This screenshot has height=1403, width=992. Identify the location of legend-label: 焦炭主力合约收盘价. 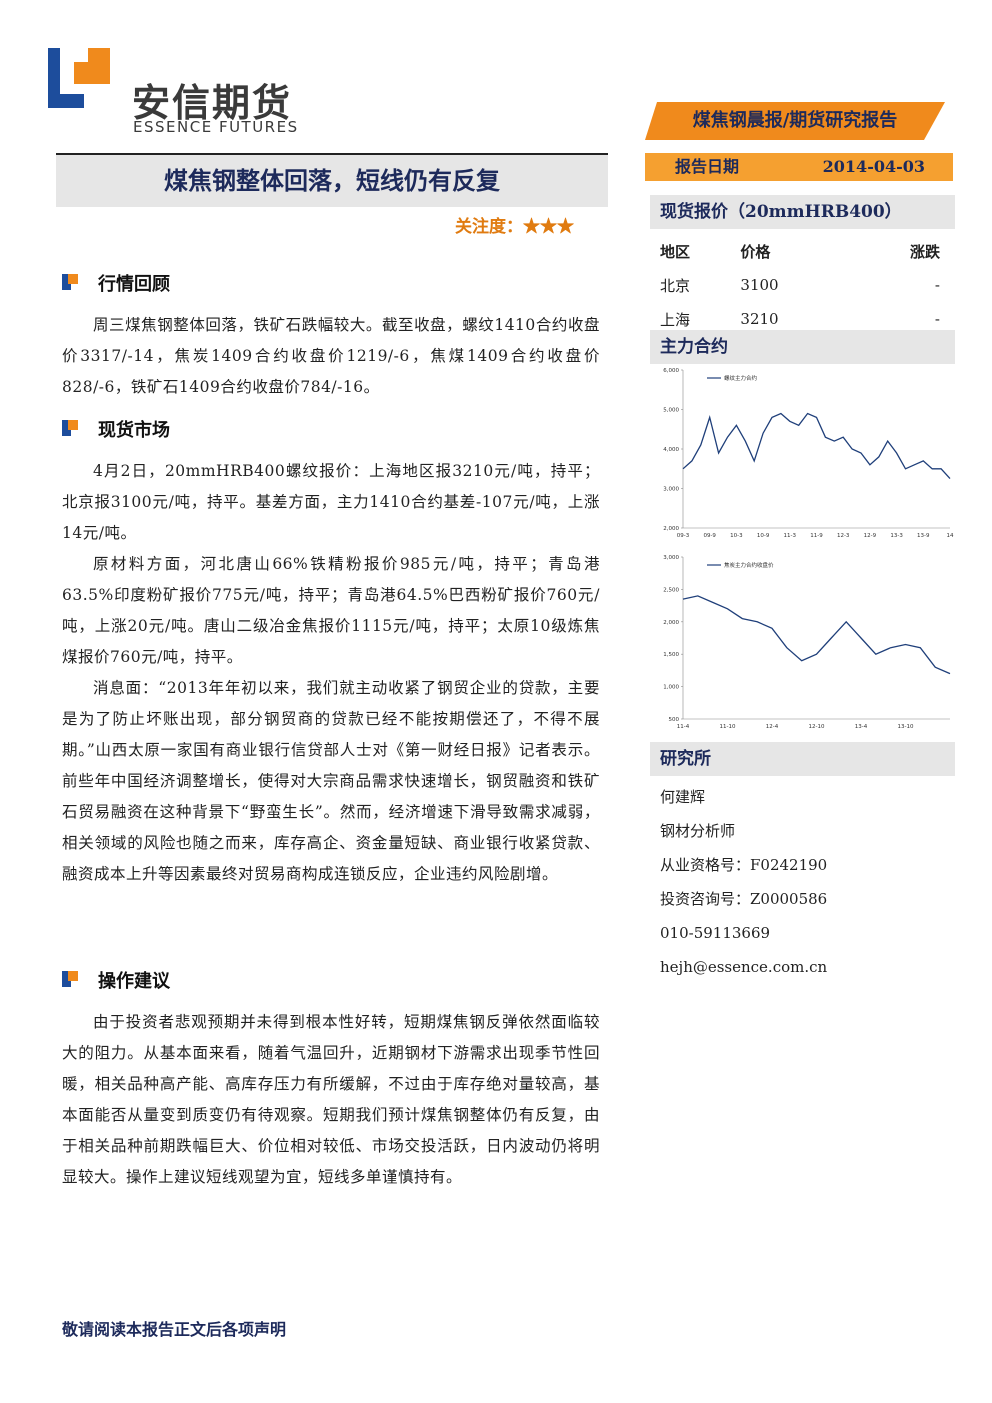
(749, 565).